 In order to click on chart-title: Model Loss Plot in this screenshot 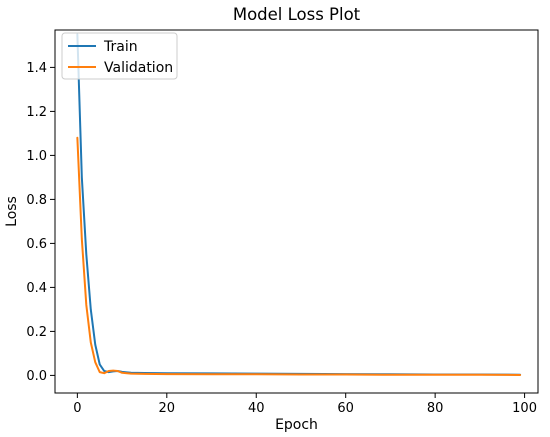, I will do `click(297, 14)`.